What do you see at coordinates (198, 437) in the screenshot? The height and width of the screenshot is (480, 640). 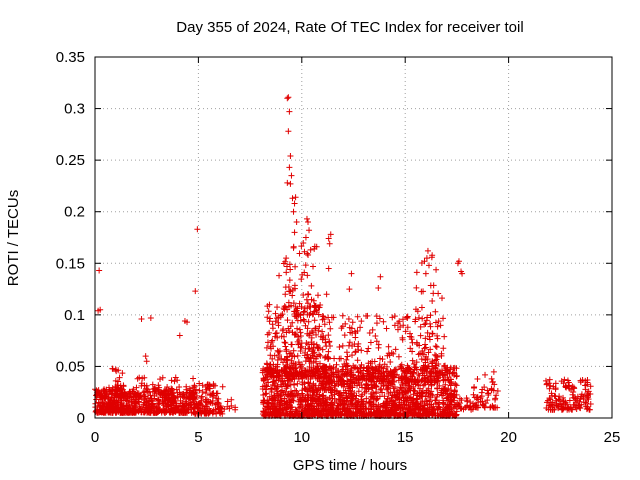 I see `x-tick-label: 5` at bounding box center [198, 437].